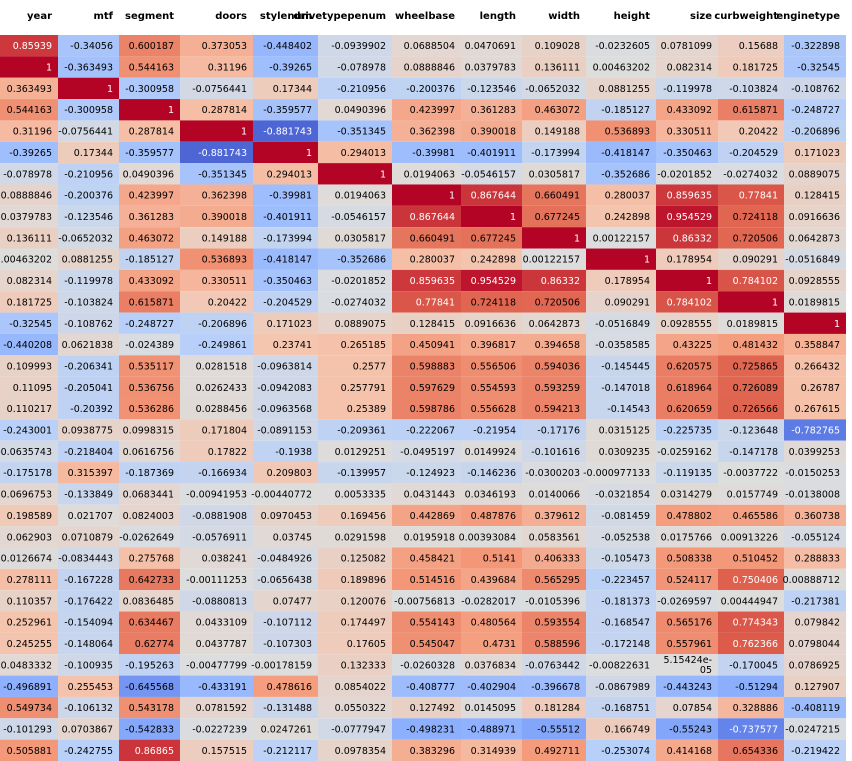  What do you see at coordinates (817, 559) in the screenshot?
I see `cell-value-label: 0.288833` at bounding box center [817, 559].